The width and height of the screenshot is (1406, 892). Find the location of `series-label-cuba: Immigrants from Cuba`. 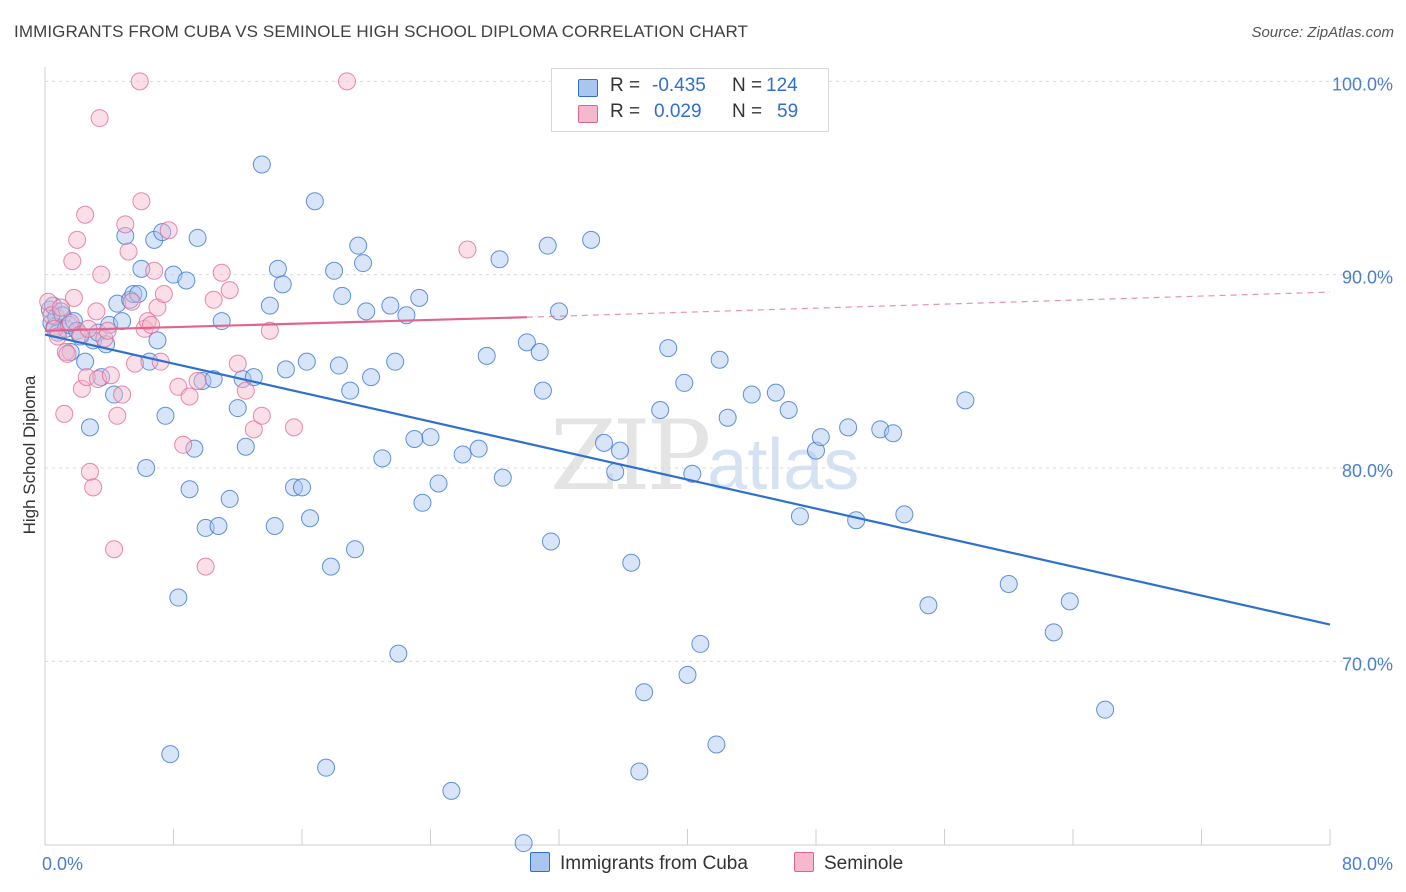

series-label-cuba: Immigrants from Cuba is located at coordinates (654, 863).